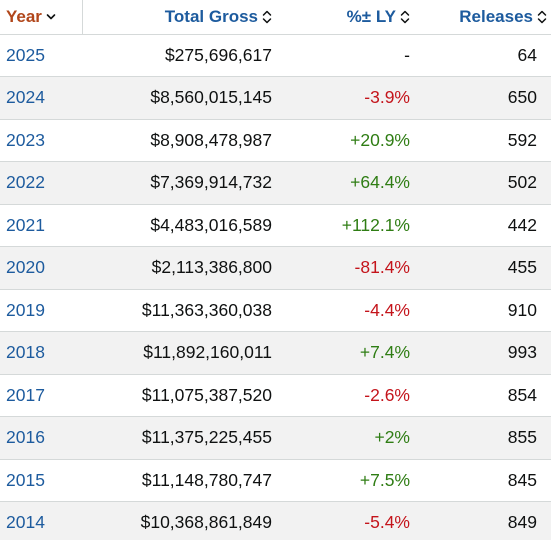 The width and height of the screenshot is (551, 540). I want to click on table-row: 2016 $11,375,225,455 +2% 855, so click(275, 438).